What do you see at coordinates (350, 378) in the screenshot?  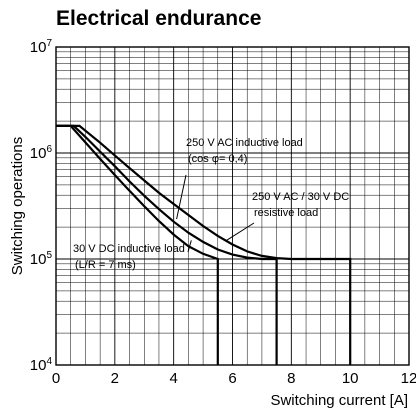 I see `x-tick-label: 10` at bounding box center [350, 378].